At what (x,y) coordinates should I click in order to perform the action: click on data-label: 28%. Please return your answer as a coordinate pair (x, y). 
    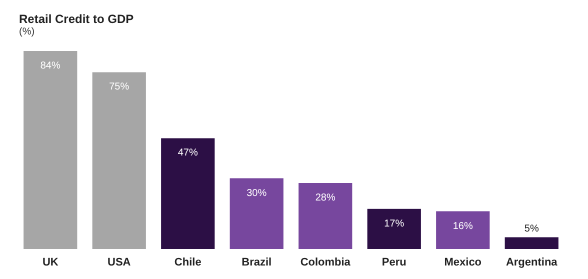
    Looking at the image, I should click on (325, 198).